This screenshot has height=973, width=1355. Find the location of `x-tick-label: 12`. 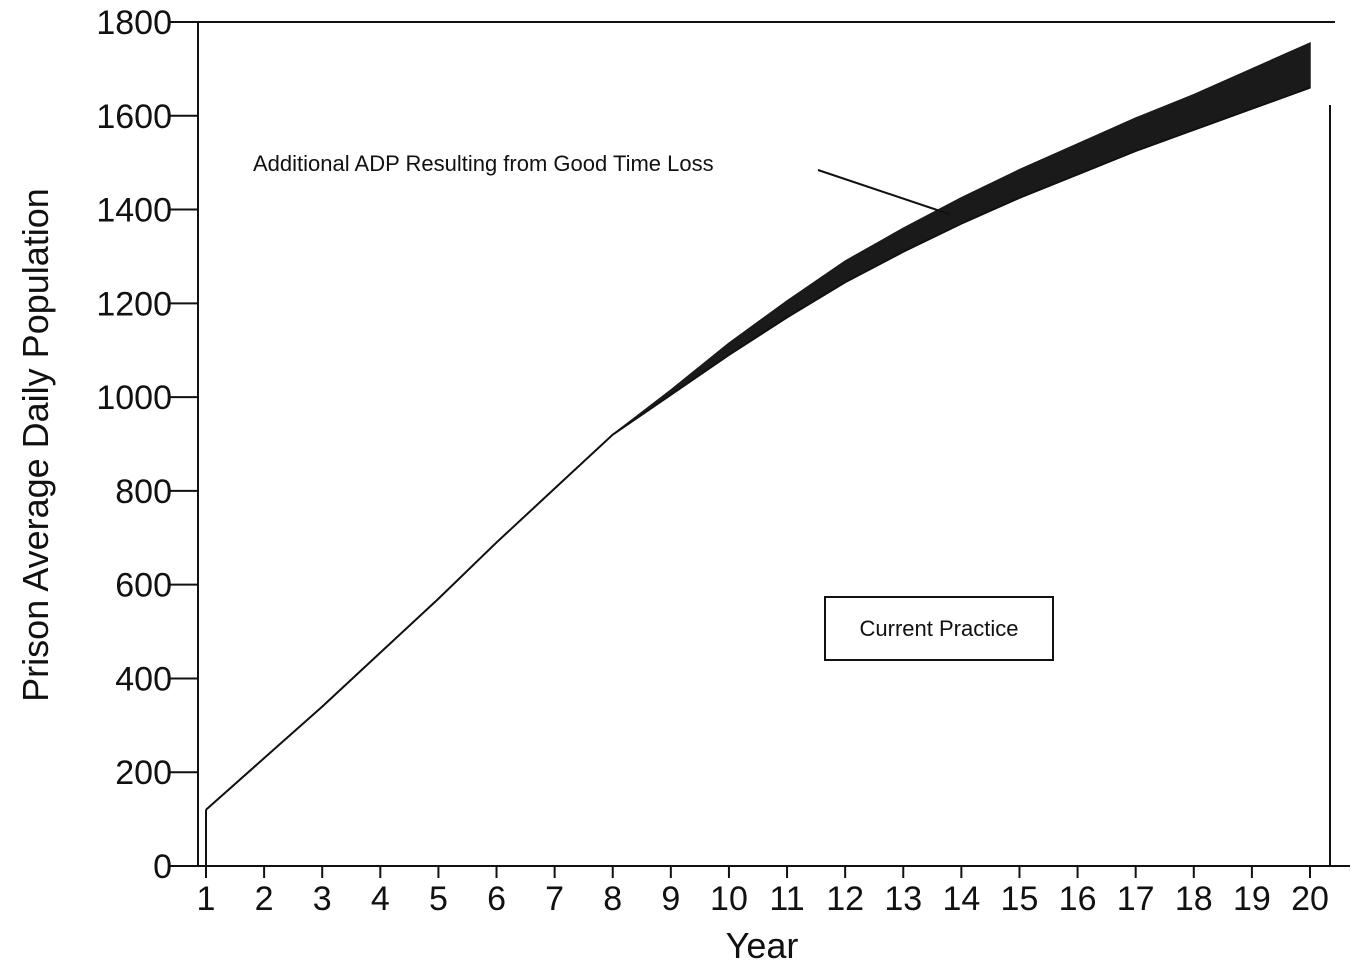

x-tick-label: 12 is located at coordinates (845, 899).